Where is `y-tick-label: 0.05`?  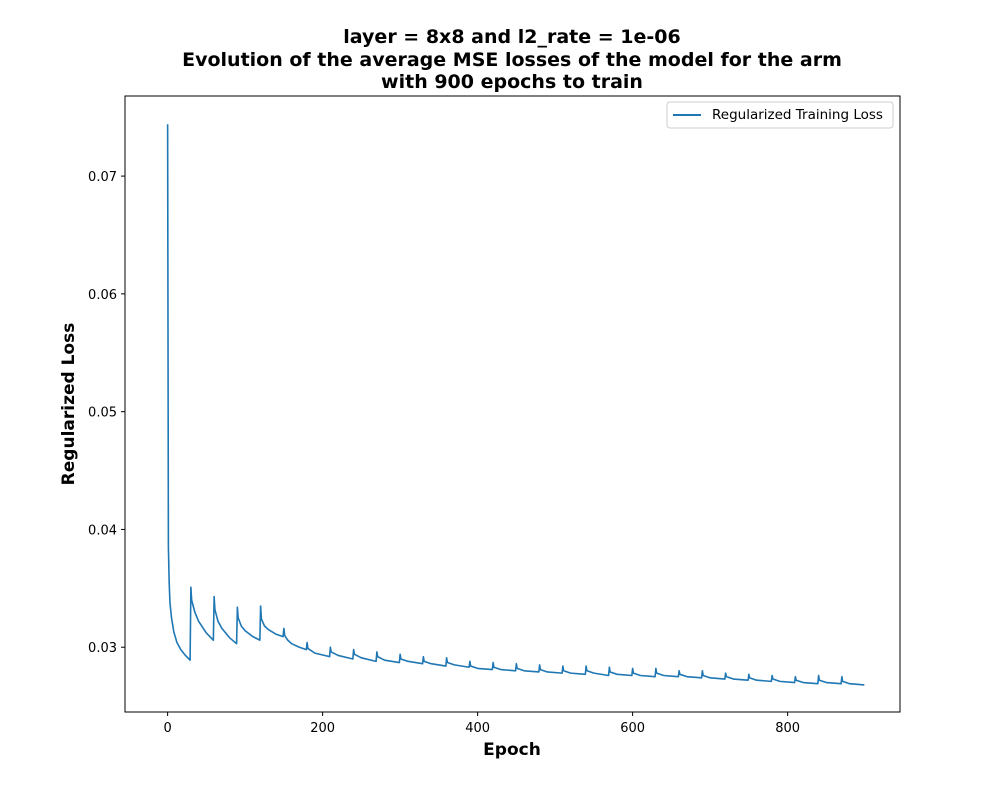
y-tick-label: 0.05 is located at coordinates (102, 413).